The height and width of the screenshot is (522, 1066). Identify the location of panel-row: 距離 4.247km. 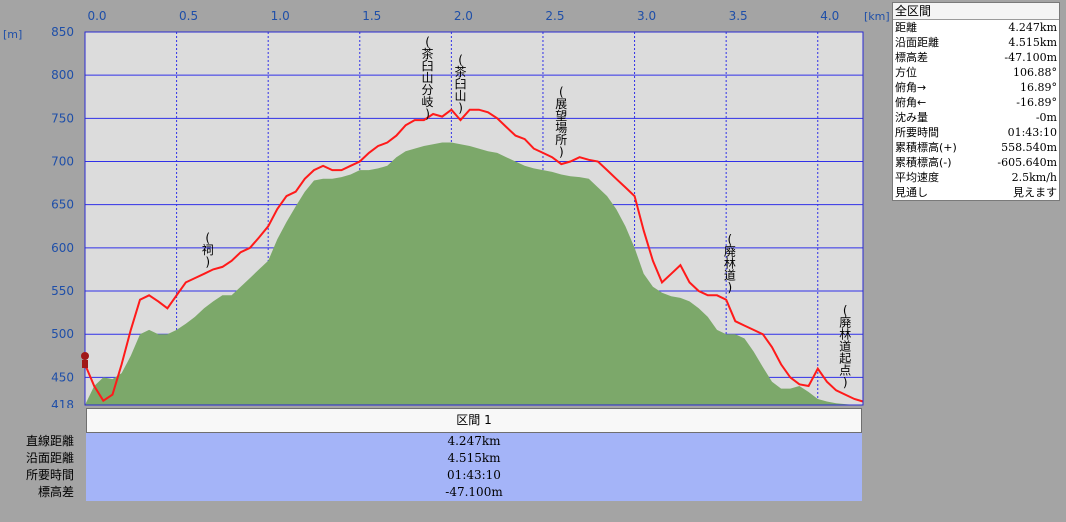
(976, 27).